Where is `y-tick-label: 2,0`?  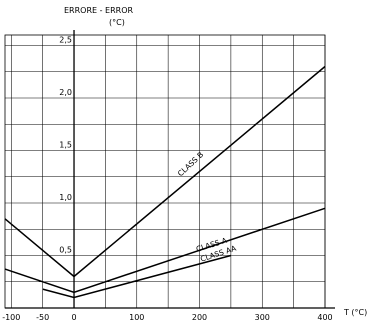 y-tick-label: 2,0 is located at coordinates (65, 92).